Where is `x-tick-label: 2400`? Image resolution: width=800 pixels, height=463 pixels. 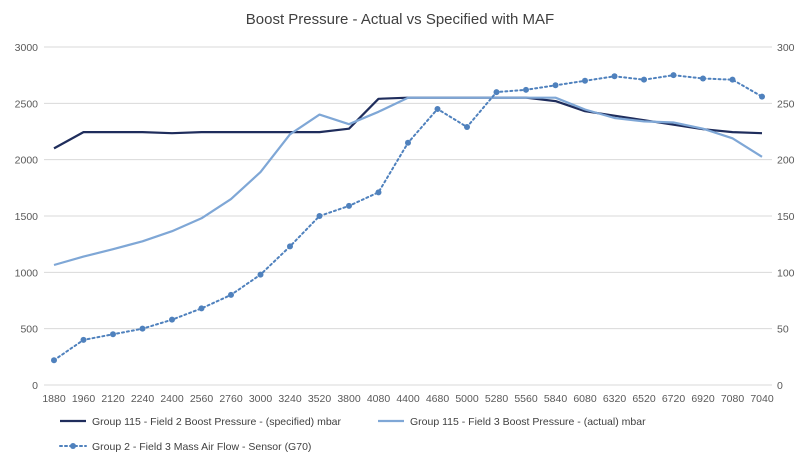
x-tick-label: 2400 is located at coordinates (172, 399).